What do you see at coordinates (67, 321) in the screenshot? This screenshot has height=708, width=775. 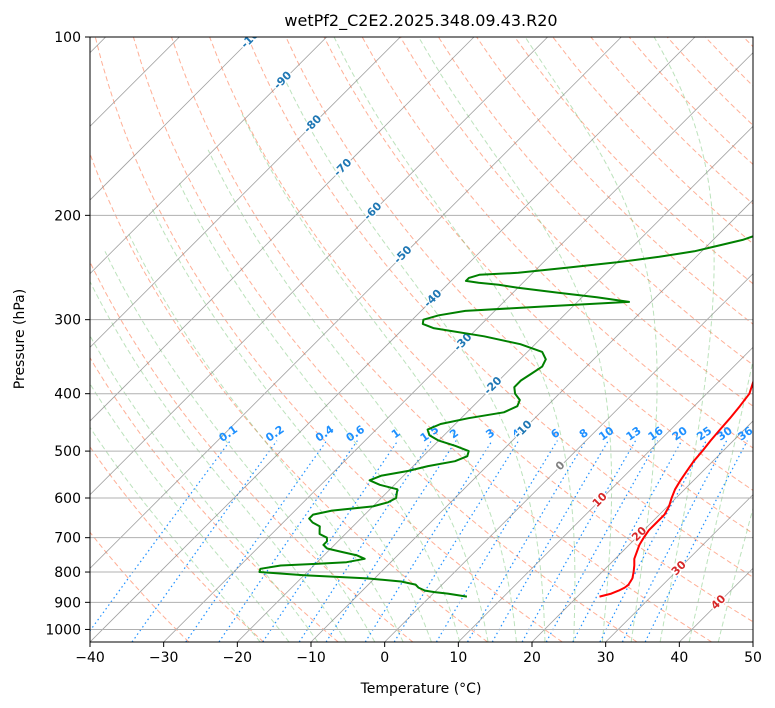 I see `y-tick-label: 300` at bounding box center [67, 321].